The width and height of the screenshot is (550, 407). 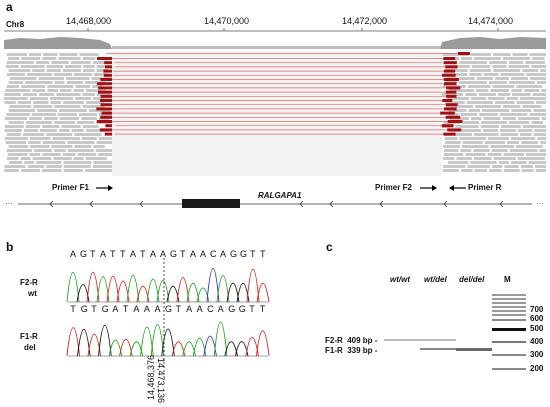 What do you see at coordinates (438, 349) in the screenshot?
I see `gel-band-339-het` at bounding box center [438, 349].